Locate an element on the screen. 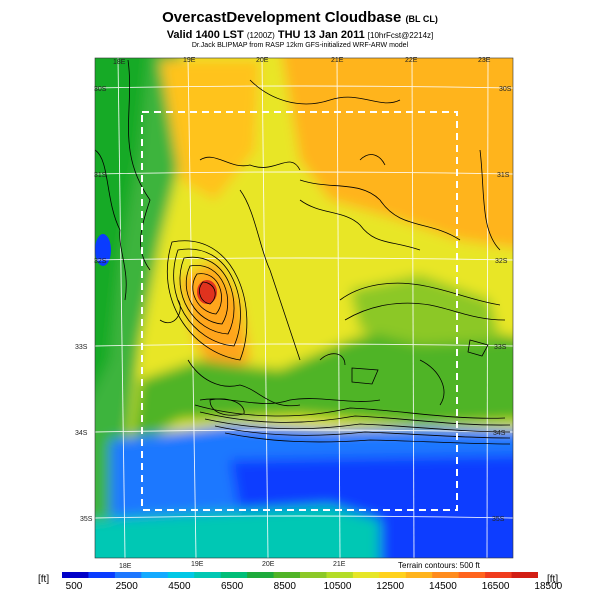 The width and height of the screenshot is (600, 600). legend-tick-label: 14500 is located at coordinates (442, 586).